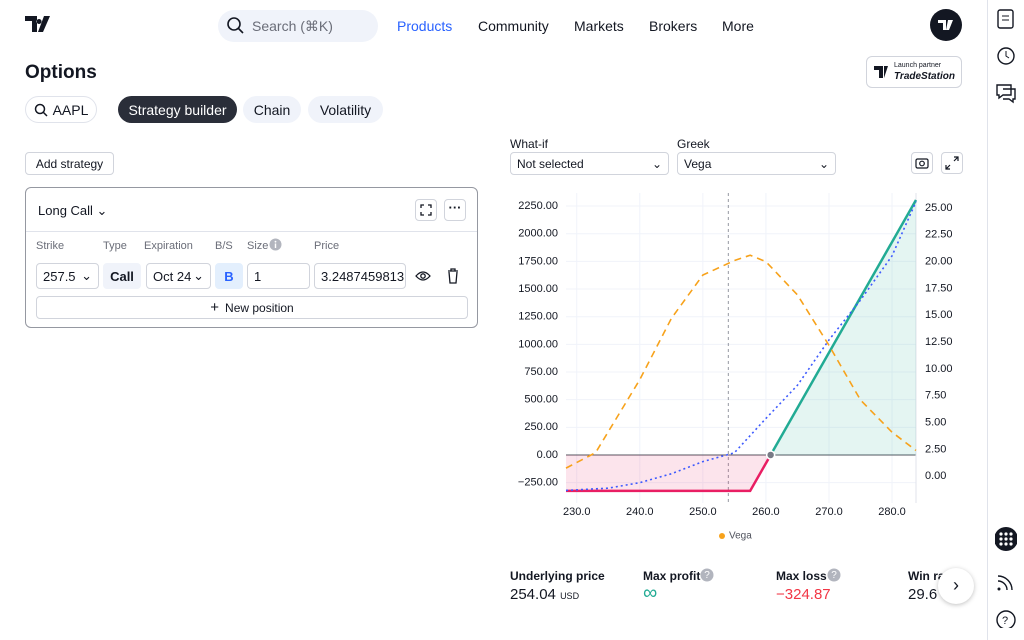 This screenshot has width=1024, height=640. What do you see at coordinates (952, 163) in the screenshot?
I see `expand-btn` at bounding box center [952, 163].